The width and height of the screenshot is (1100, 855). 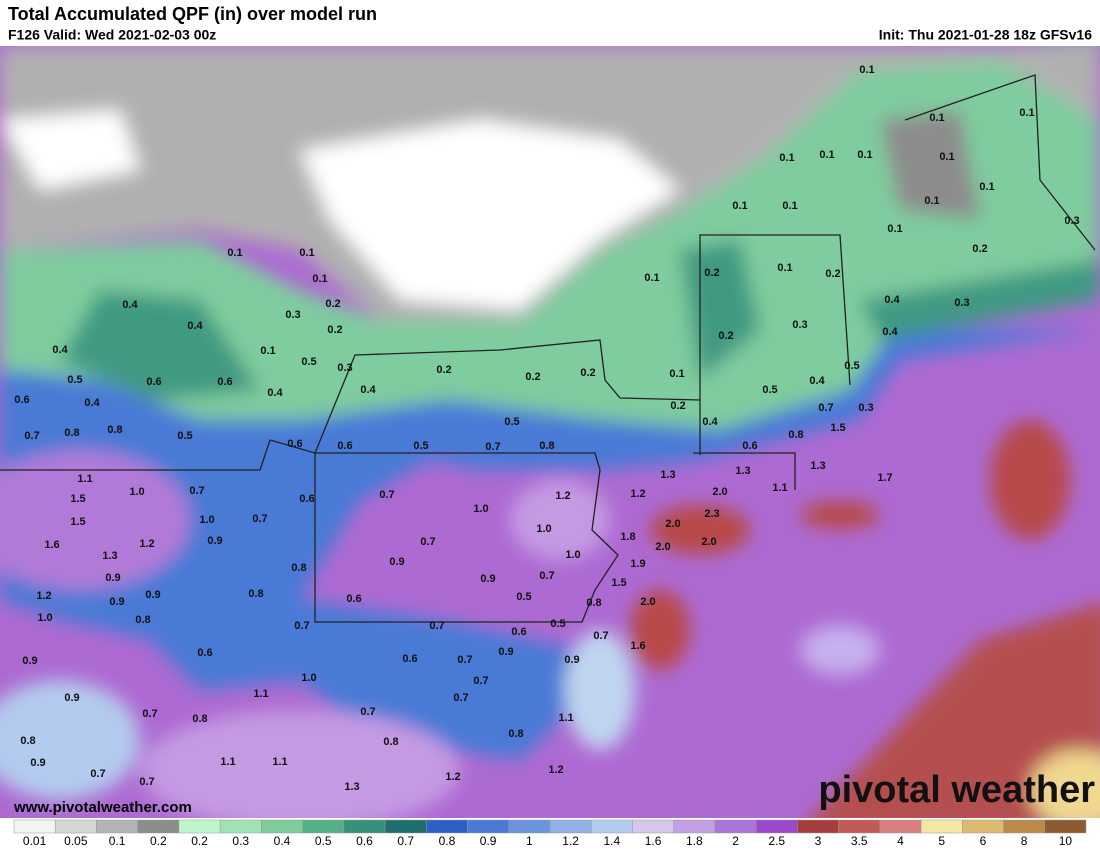 What do you see at coordinates (351, 787) in the screenshot?
I see `qpf-label: 1.3` at bounding box center [351, 787].